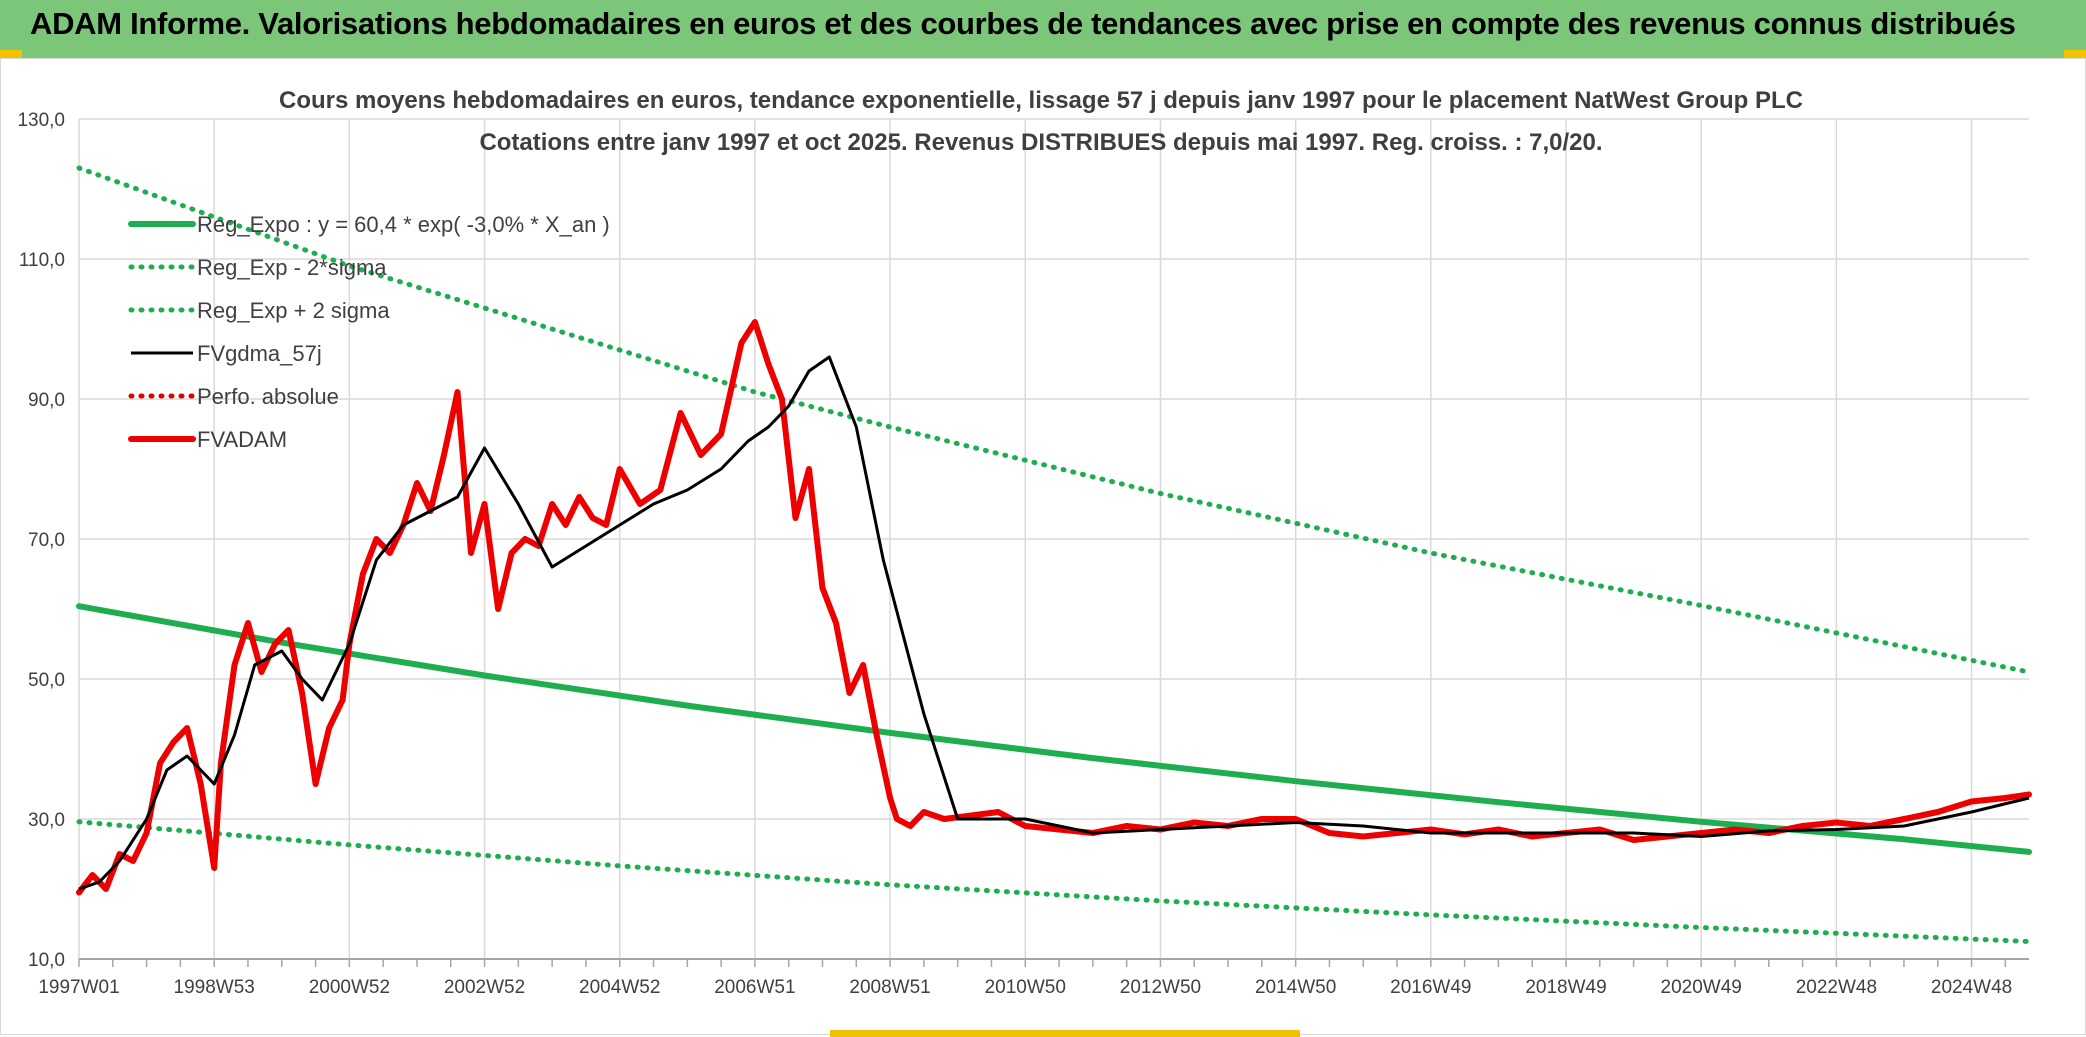 The image size is (2086, 1037). I want to click on banner-accent-left, so click(11, 54).